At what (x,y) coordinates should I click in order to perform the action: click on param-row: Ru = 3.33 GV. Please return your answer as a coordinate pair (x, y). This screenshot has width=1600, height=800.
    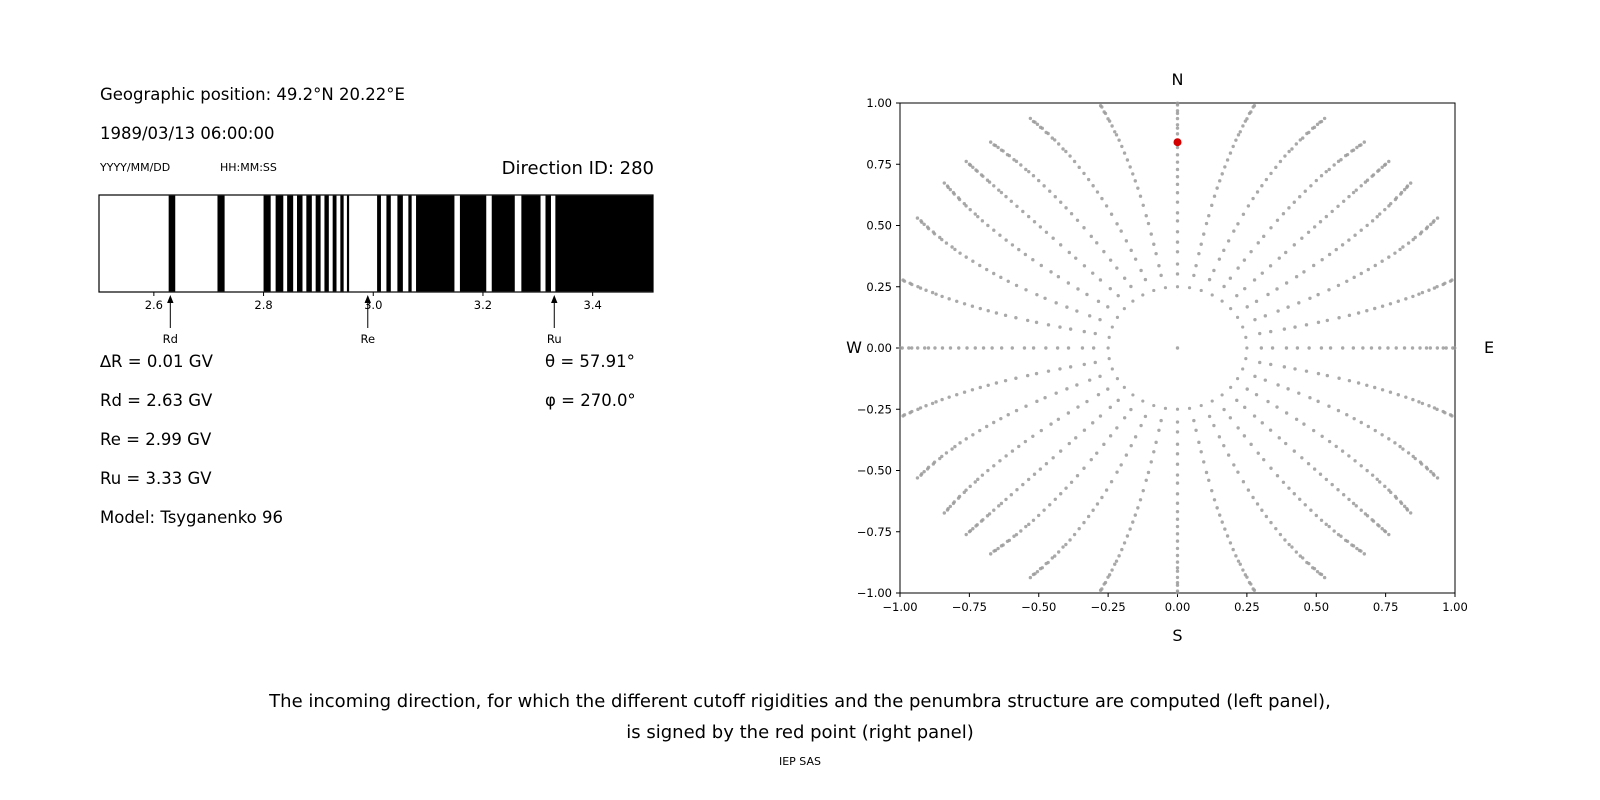
    Looking at the image, I should click on (377, 488).